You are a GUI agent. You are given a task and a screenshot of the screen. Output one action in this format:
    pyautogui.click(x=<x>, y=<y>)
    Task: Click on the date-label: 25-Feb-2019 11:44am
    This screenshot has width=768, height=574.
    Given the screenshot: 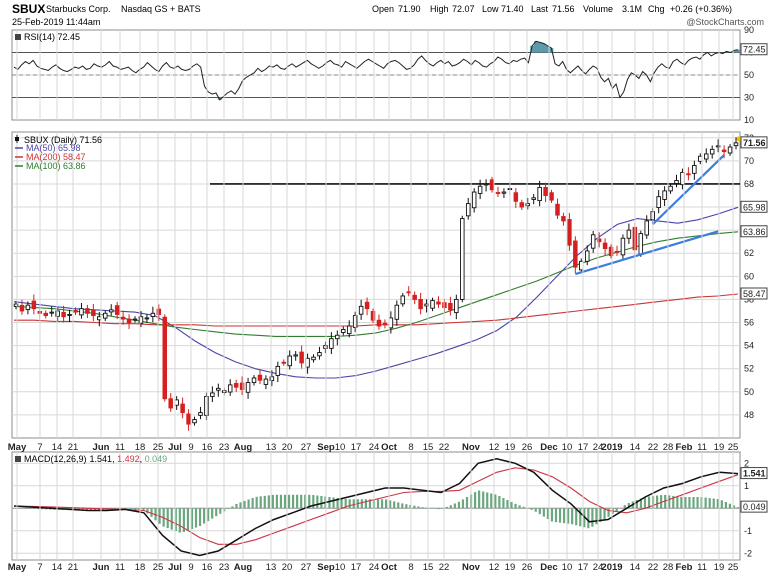 What is the action you would take?
    pyautogui.click(x=56, y=22)
    